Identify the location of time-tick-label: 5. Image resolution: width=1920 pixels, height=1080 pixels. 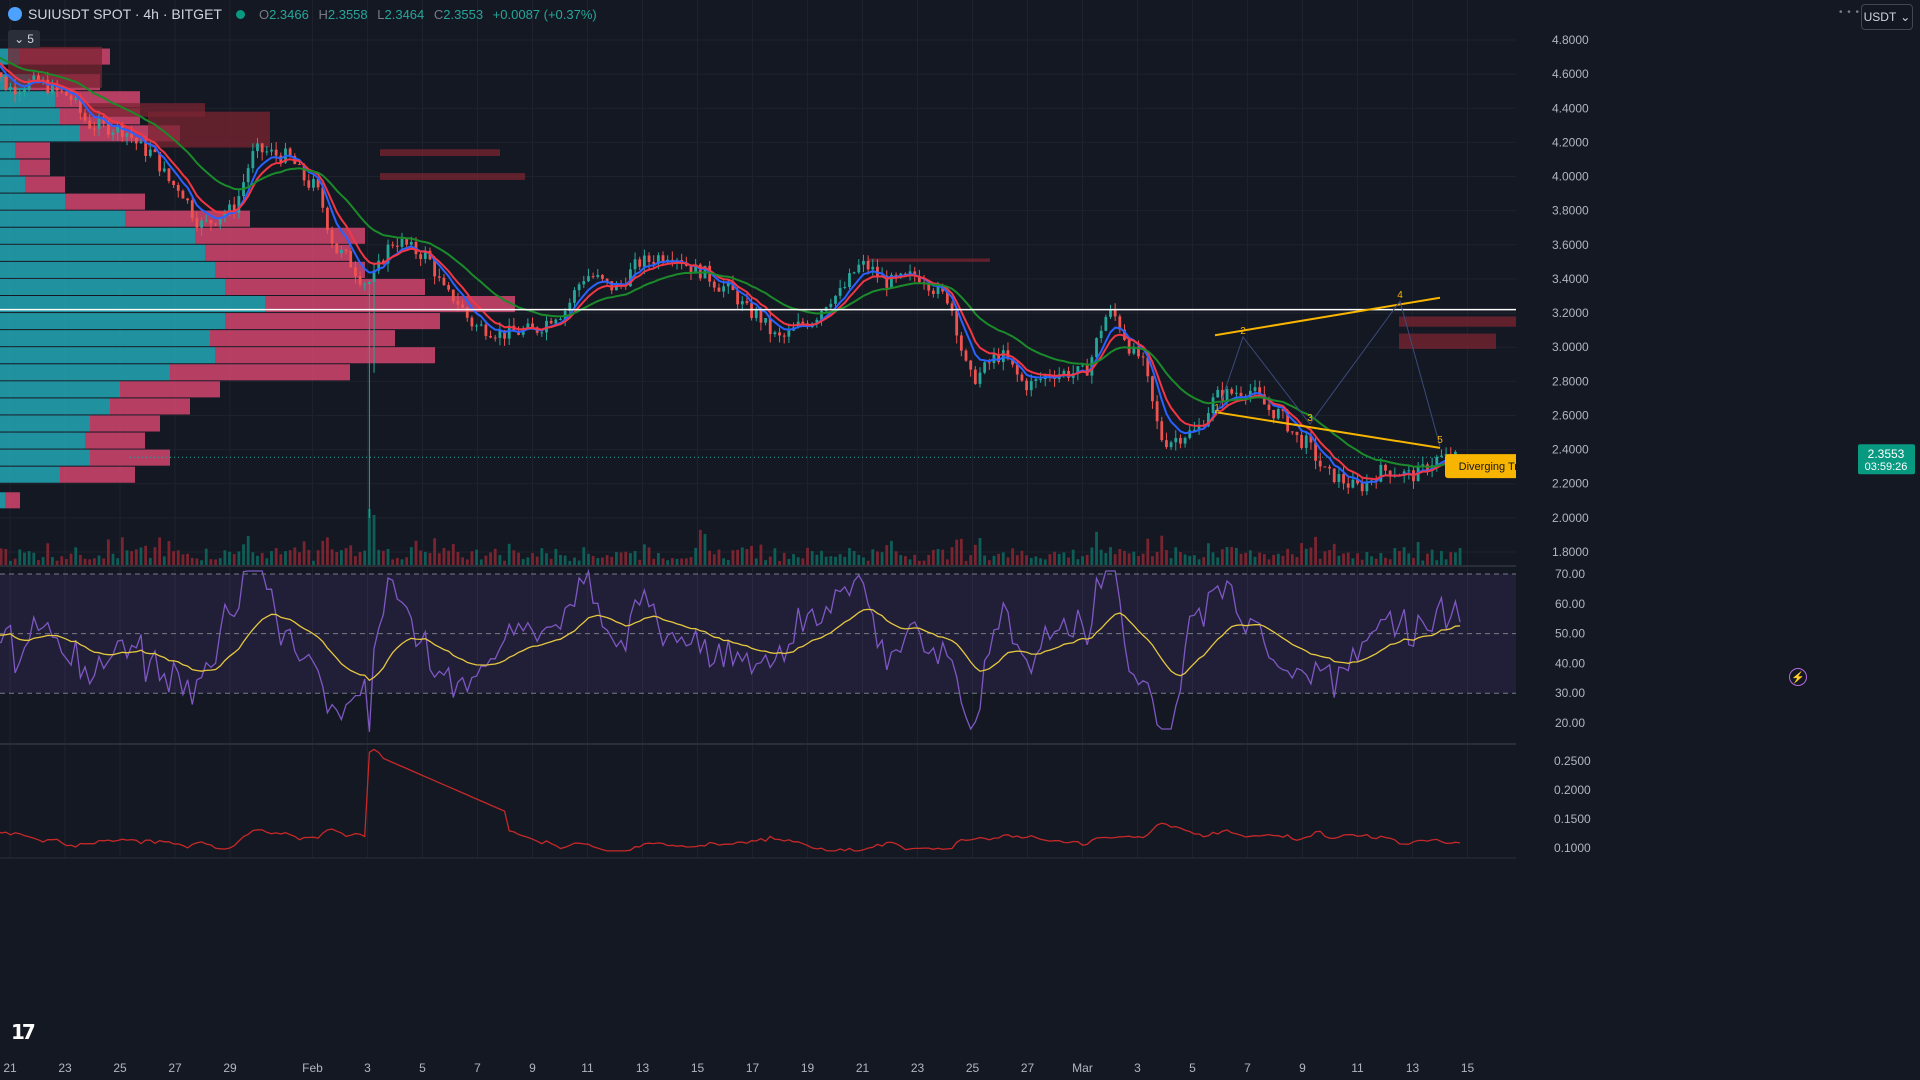
(422, 1068).